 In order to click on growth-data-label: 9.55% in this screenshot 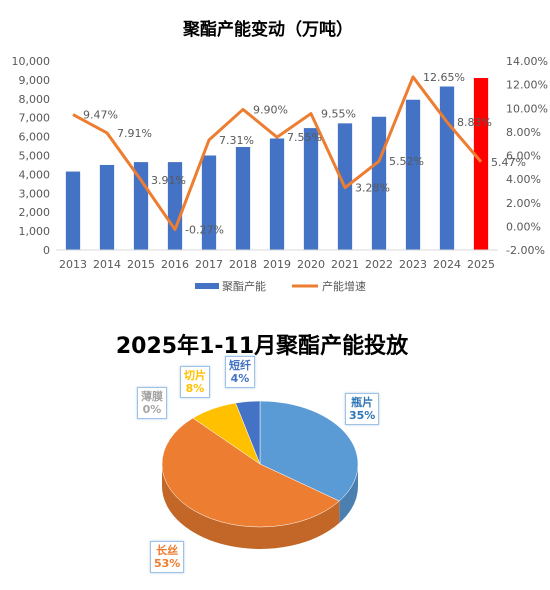, I will do `click(338, 114)`.